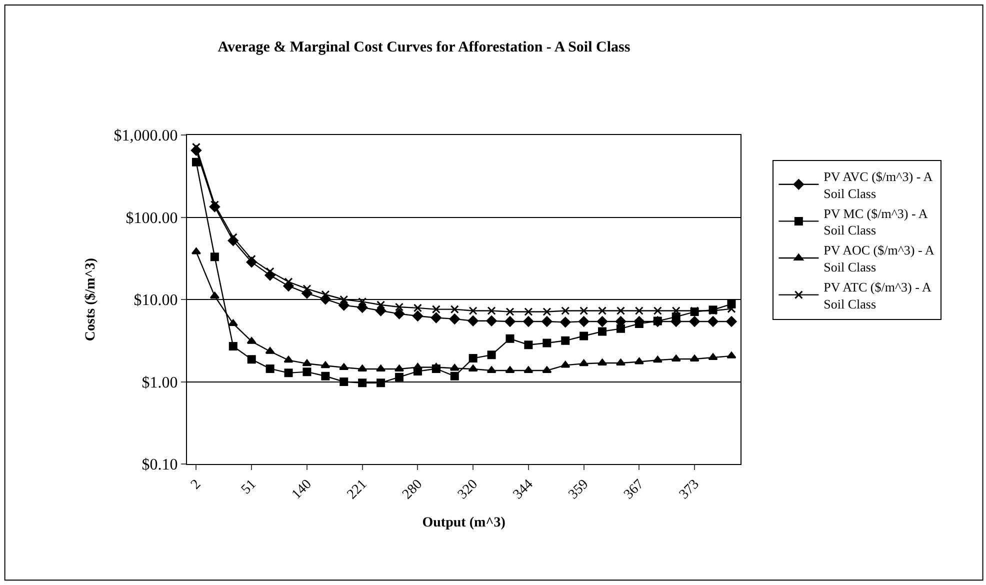  What do you see at coordinates (413, 489) in the screenshot?
I see `x-tick-label: 280` at bounding box center [413, 489].